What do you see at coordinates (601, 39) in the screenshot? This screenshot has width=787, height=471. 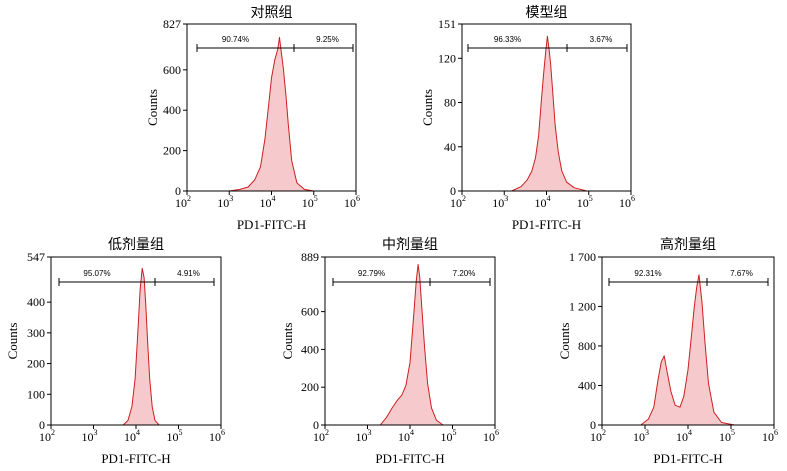 I see `gate-label-positive: 3.67%` at bounding box center [601, 39].